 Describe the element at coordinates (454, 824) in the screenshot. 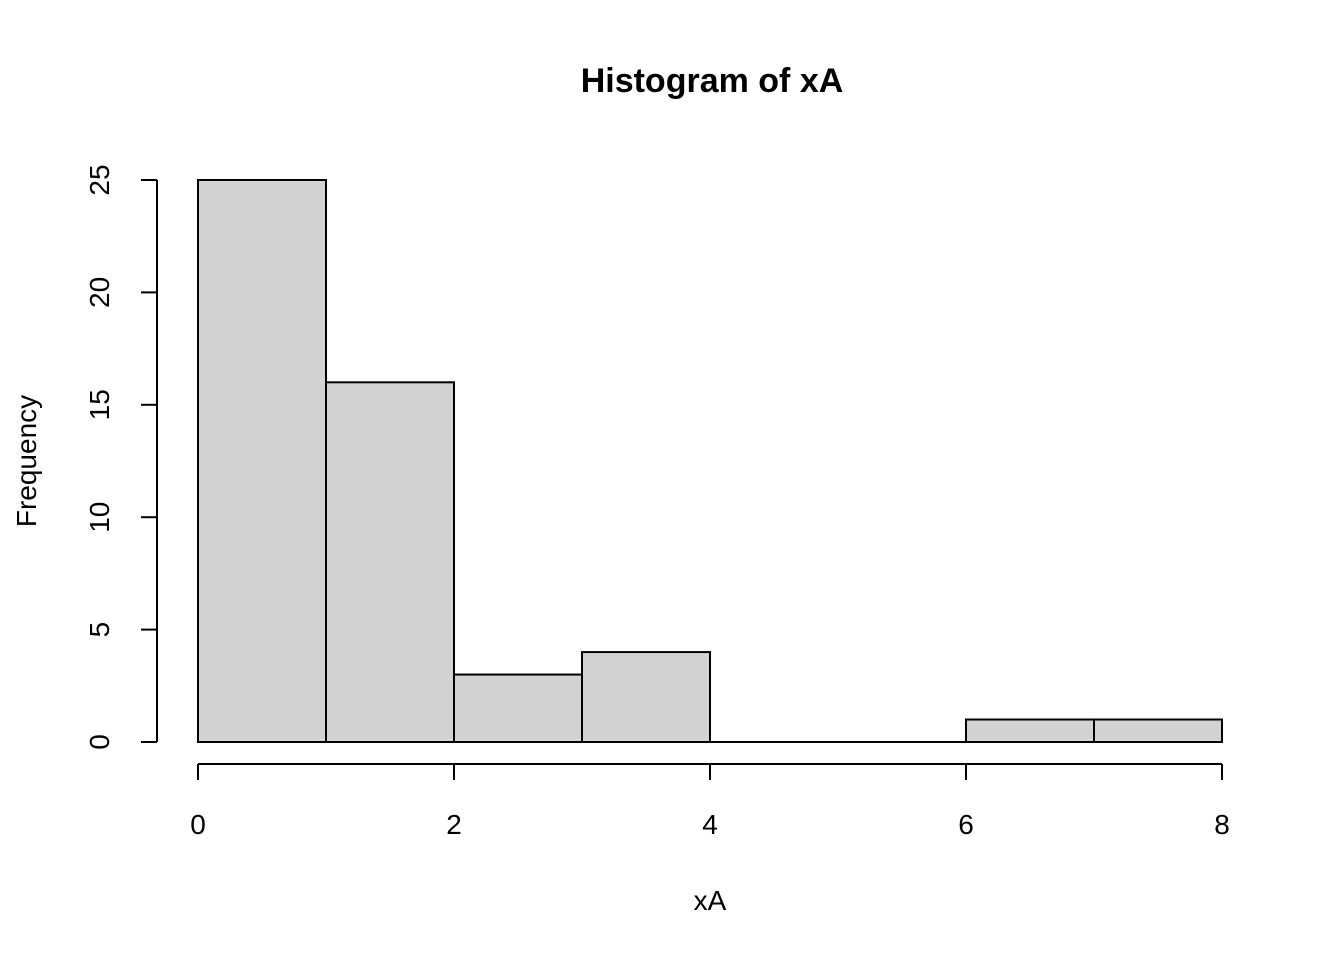

I see `x-tick-label: 2` at that location.